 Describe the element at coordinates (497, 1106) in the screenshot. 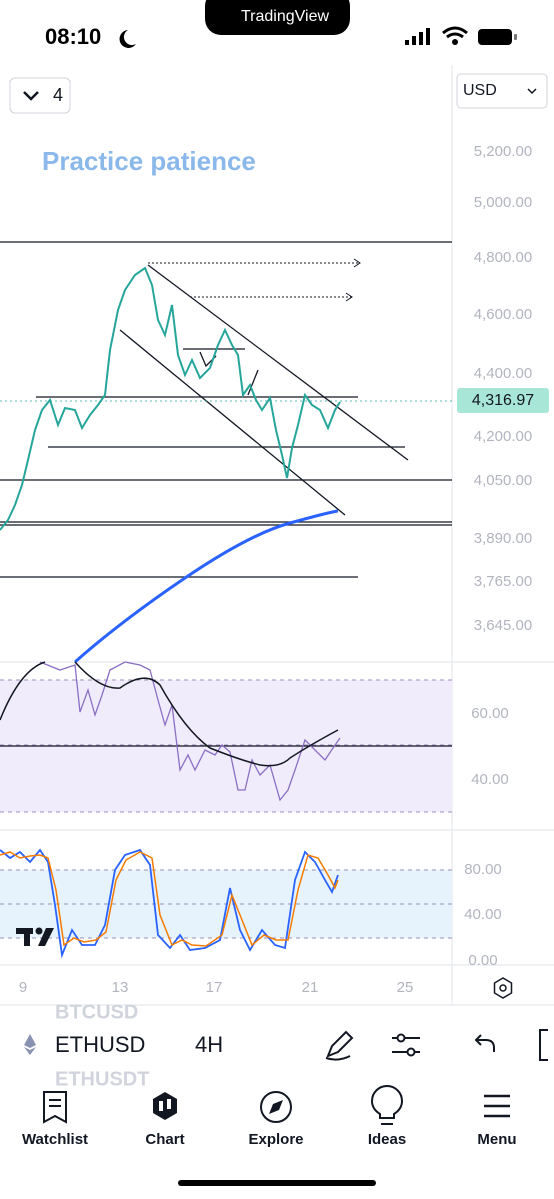

I see `menu-icon` at that location.